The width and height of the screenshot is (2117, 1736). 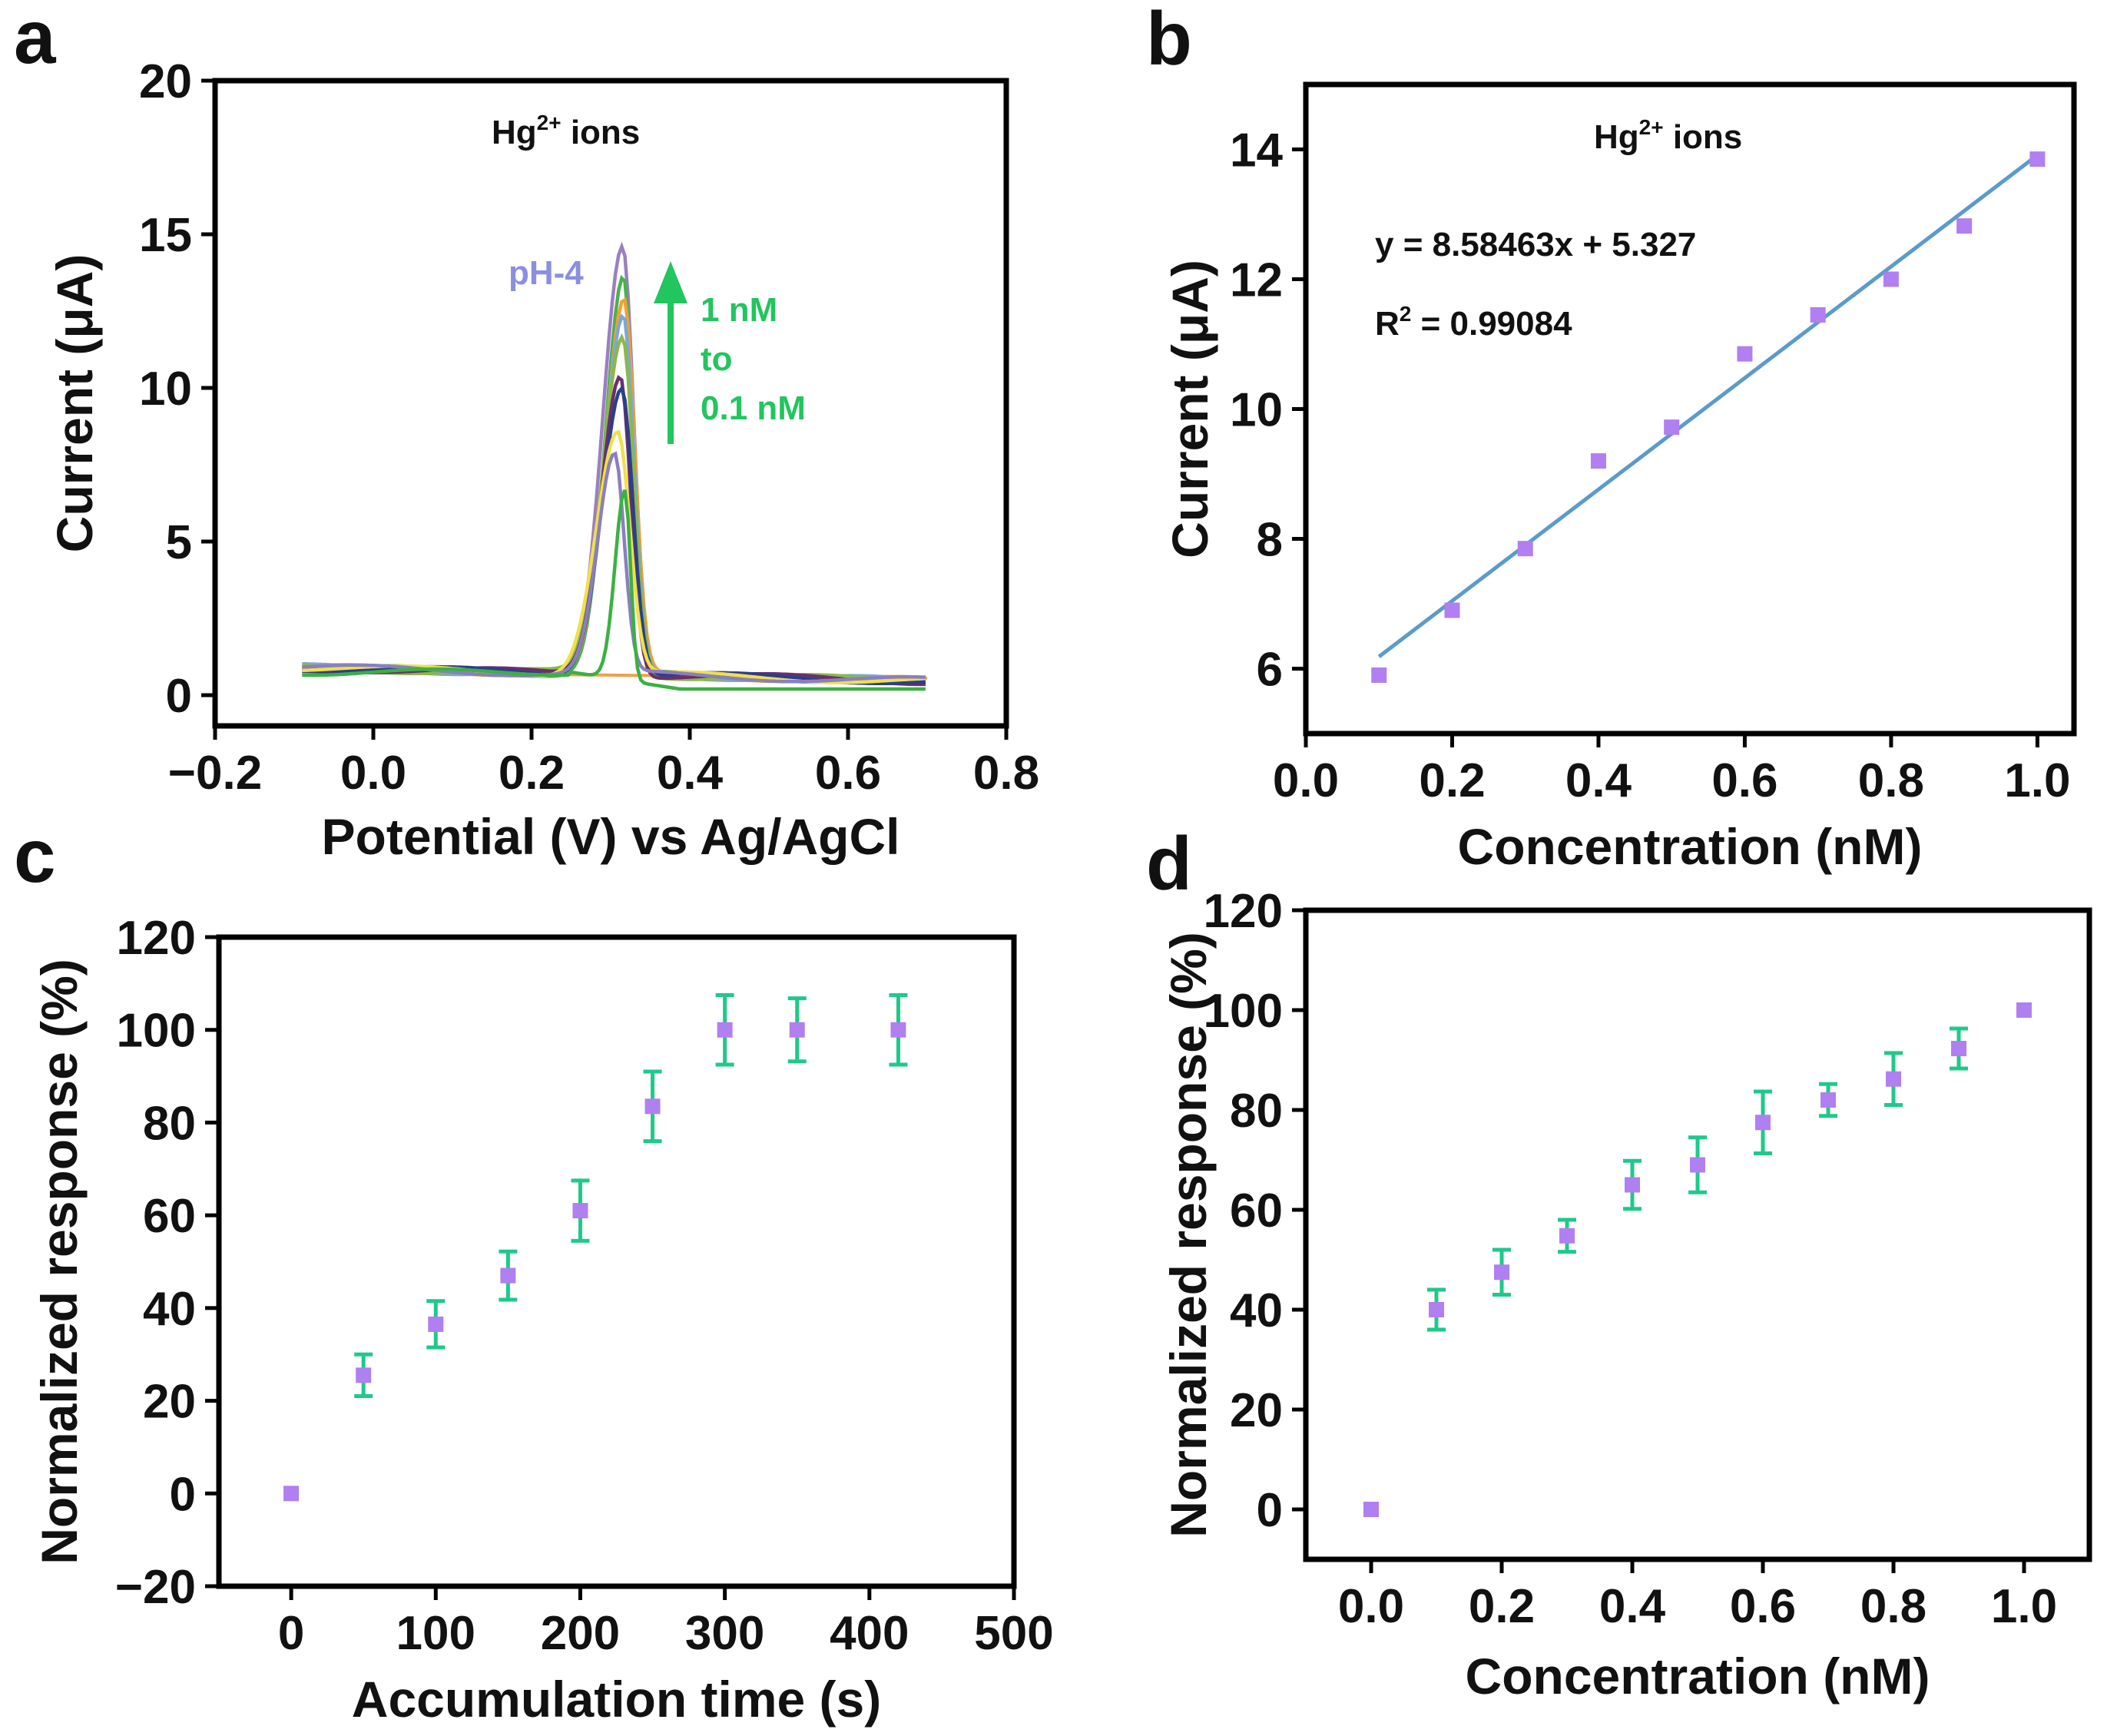 What do you see at coordinates (1708, 405) in the screenshot?
I see `fit-line` at bounding box center [1708, 405].